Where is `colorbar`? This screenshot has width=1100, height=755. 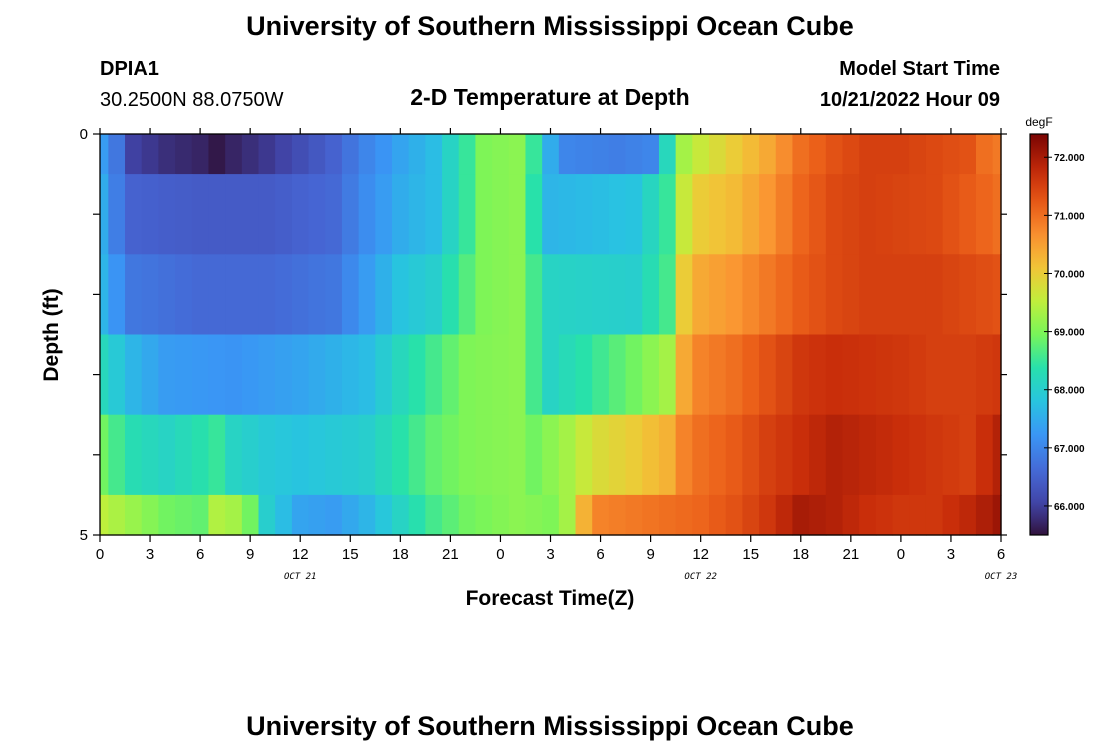 colorbar is located at coordinates (1039, 334).